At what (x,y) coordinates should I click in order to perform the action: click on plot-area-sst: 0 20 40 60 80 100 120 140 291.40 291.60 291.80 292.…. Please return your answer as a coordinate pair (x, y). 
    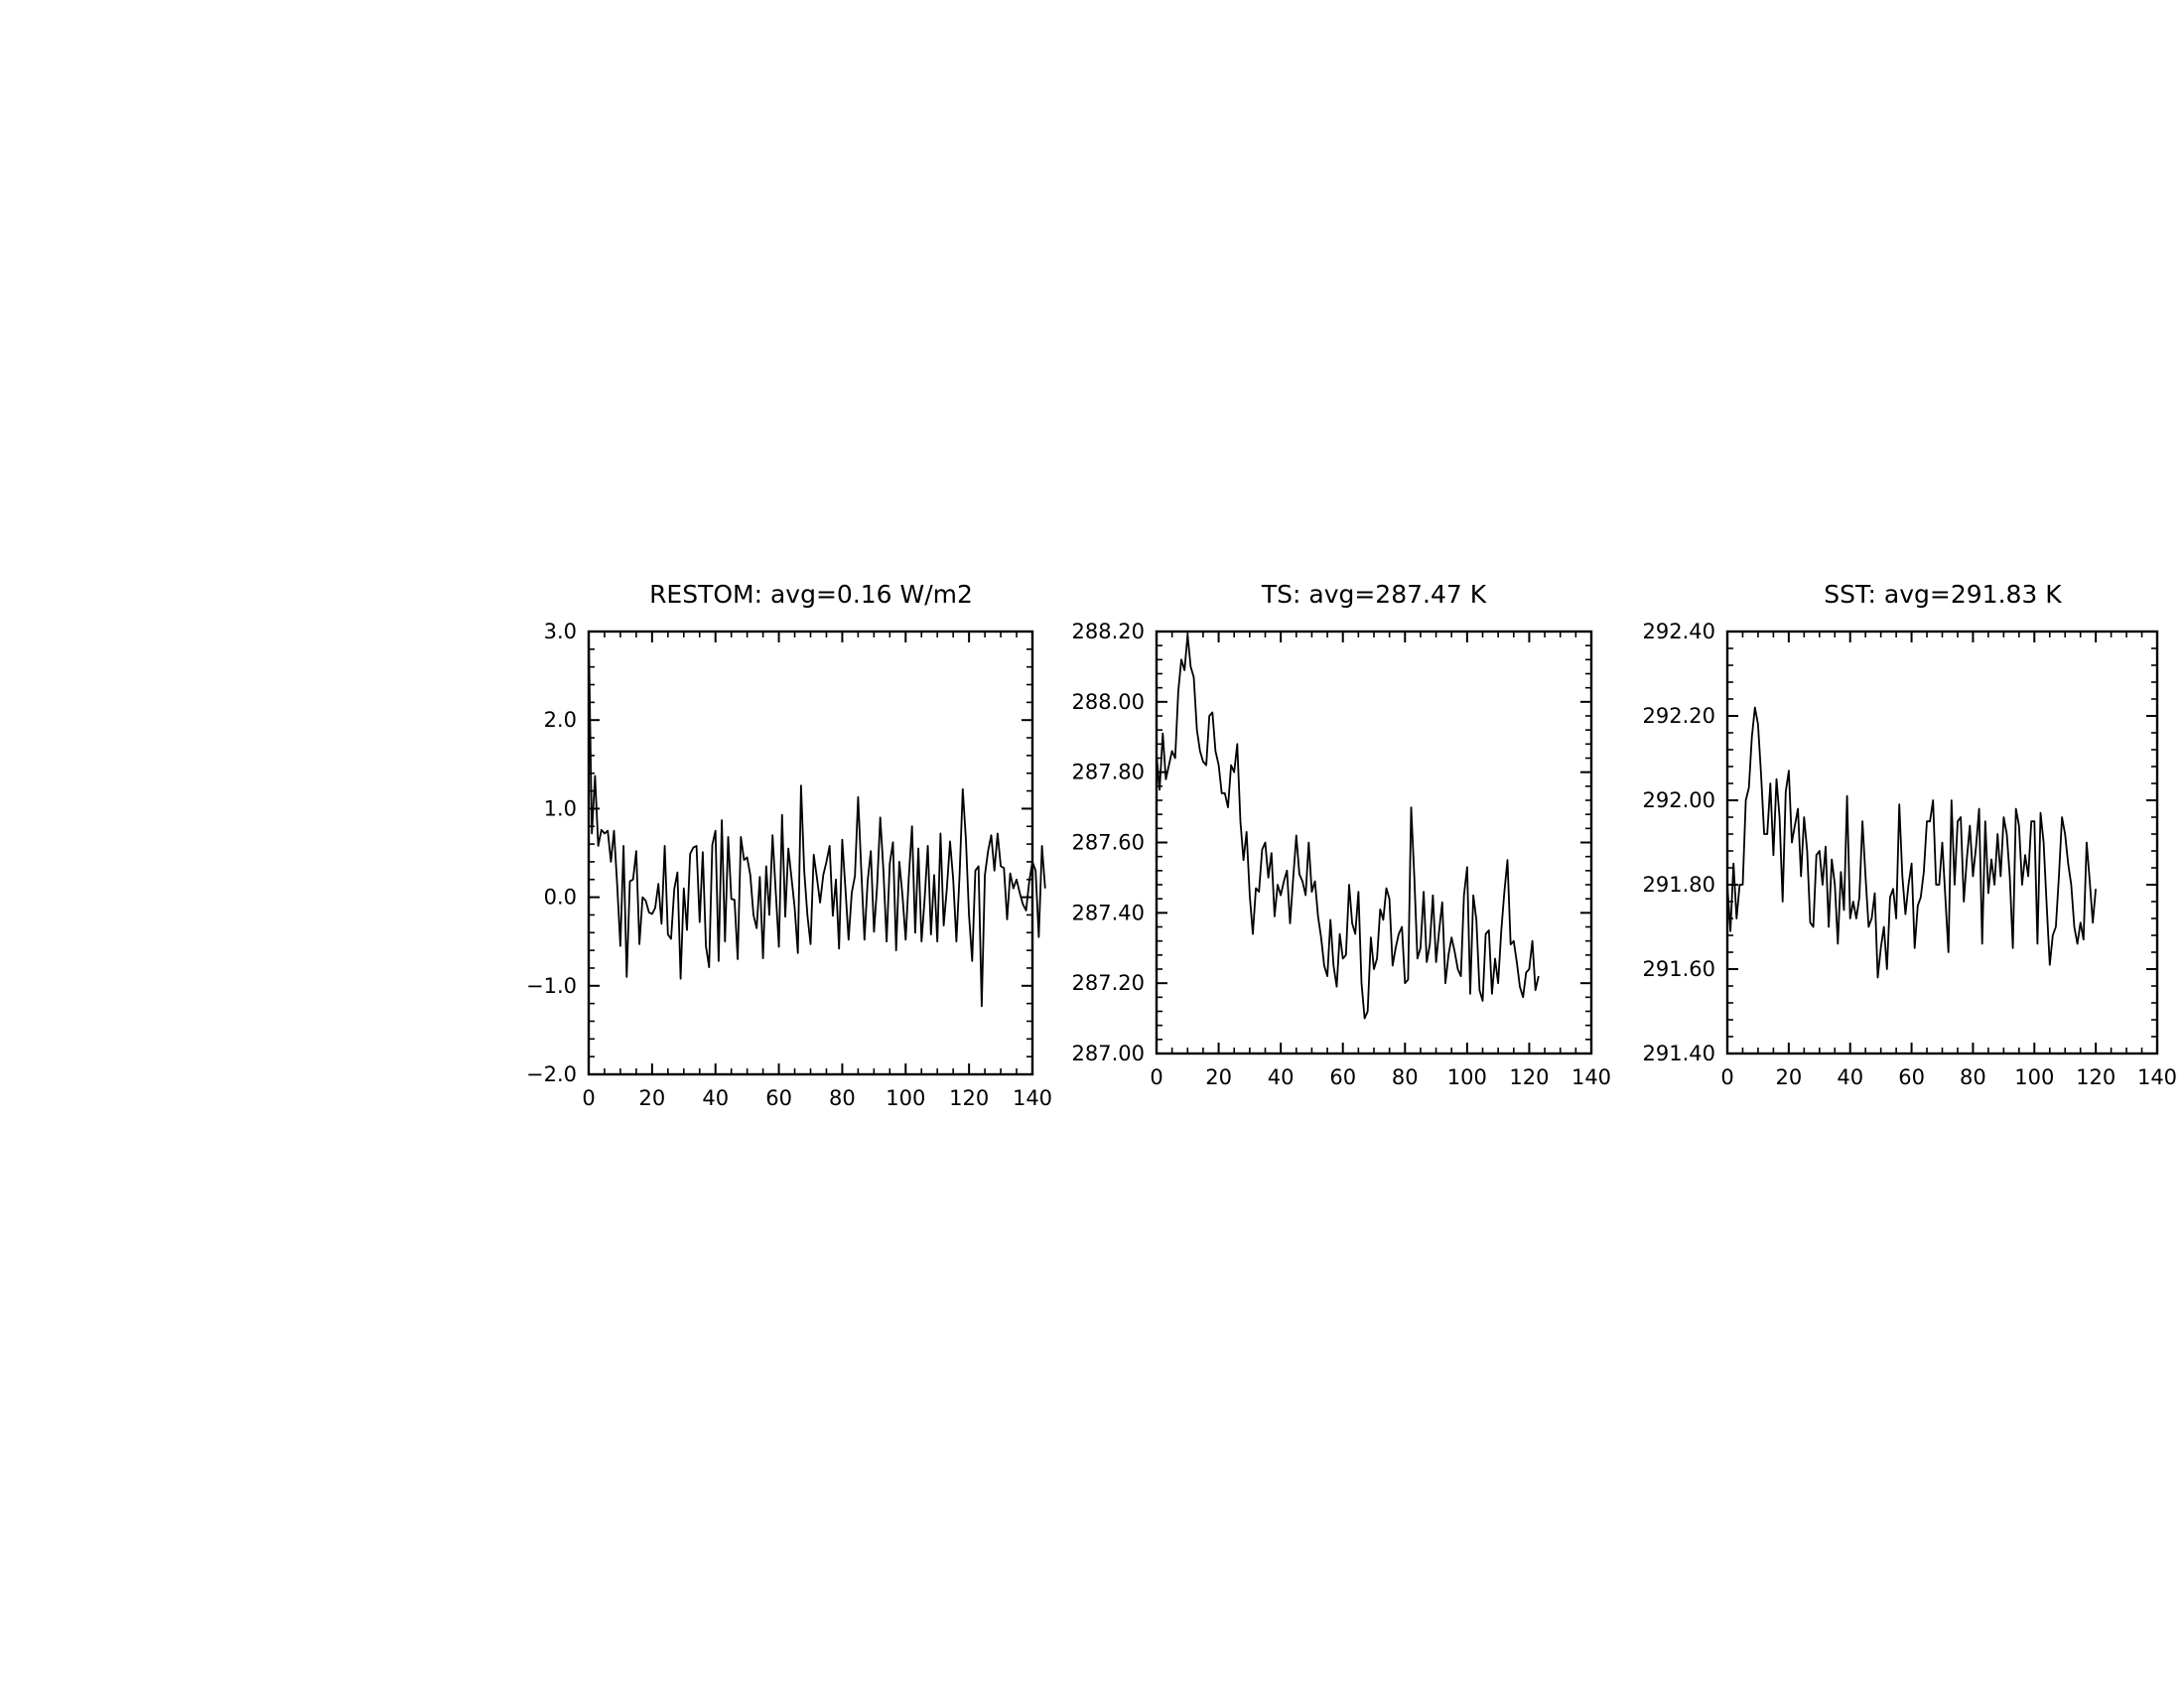
    Looking at the image, I should click on (1910, 854).